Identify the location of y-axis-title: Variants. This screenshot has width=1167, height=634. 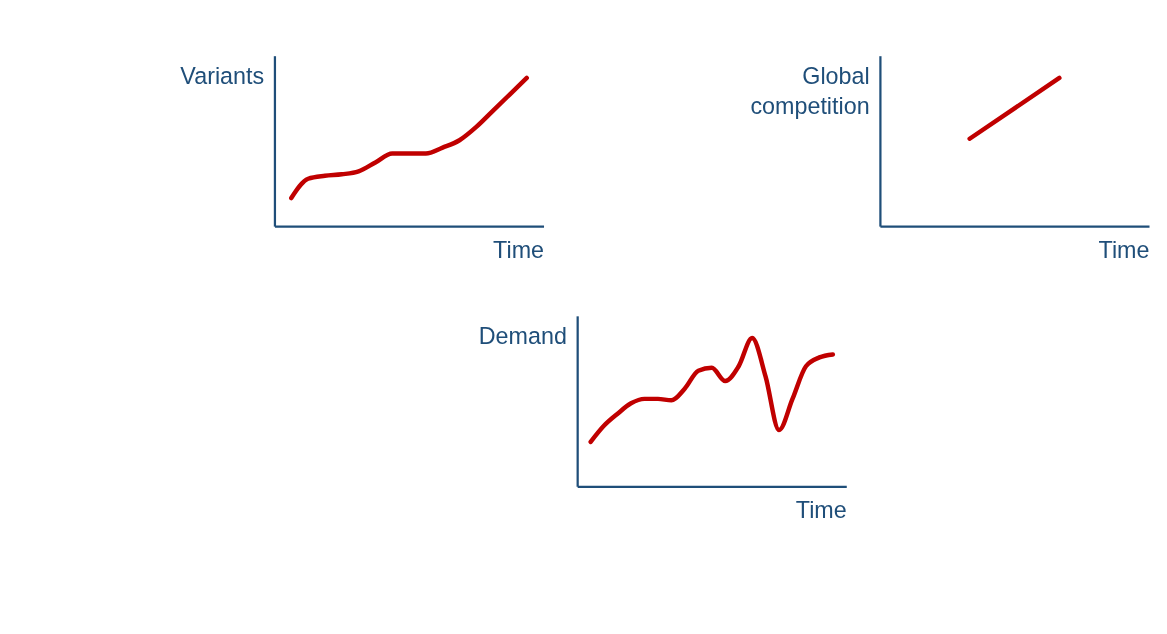
(222, 76).